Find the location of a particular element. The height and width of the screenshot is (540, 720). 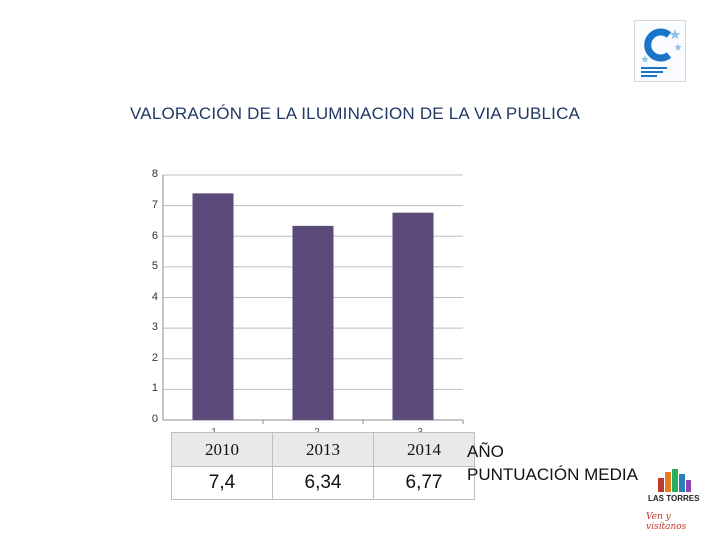

y-tick-label: 1 is located at coordinates (154, 388).